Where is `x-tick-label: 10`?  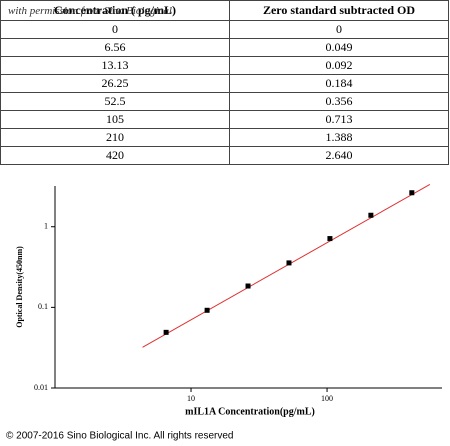
x-tick-label: 10 is located at coordinates (191, 398).